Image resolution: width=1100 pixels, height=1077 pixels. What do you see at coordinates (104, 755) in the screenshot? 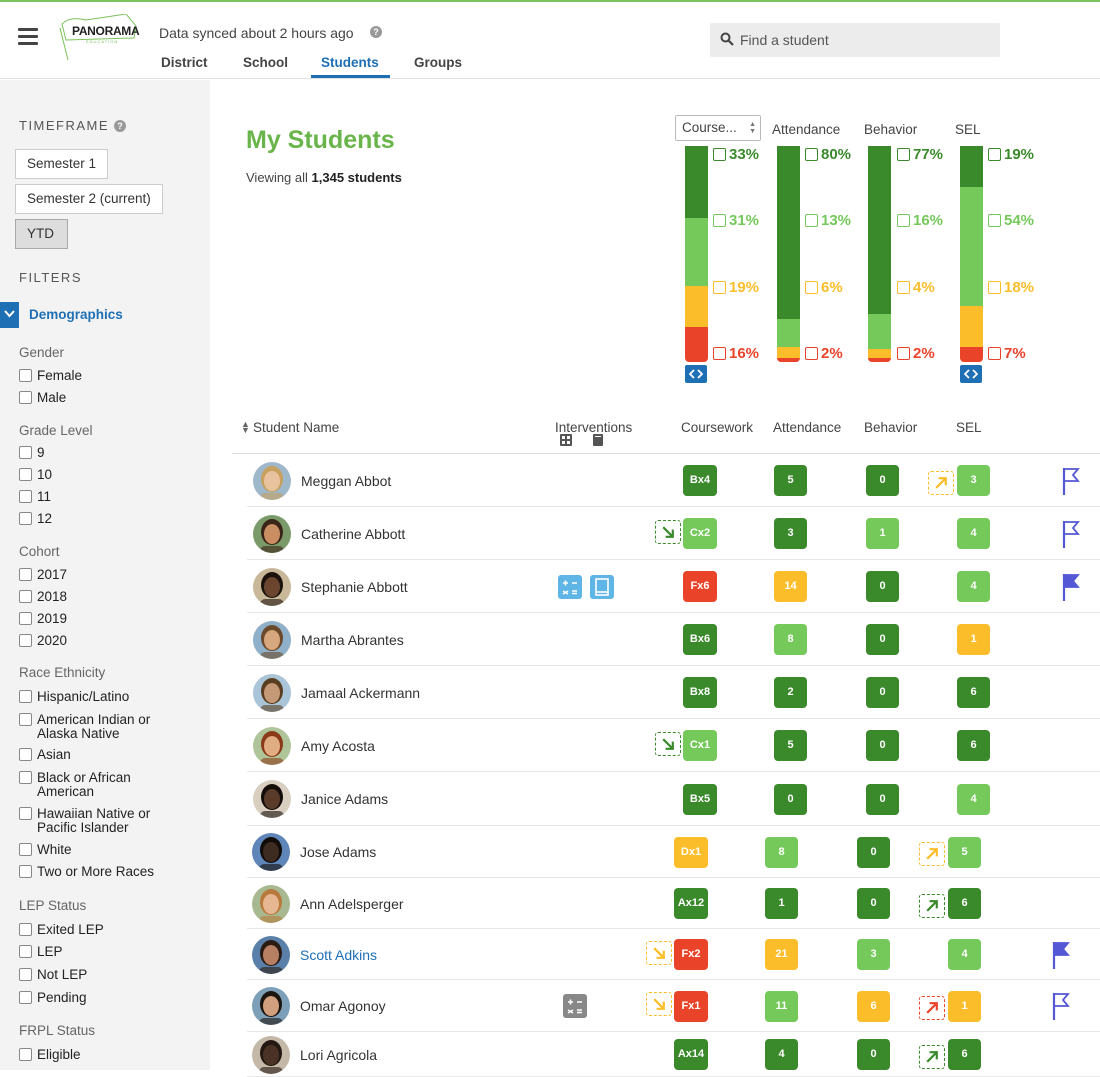
I see `filter-option: Asian` at bounding box center [104, 755].